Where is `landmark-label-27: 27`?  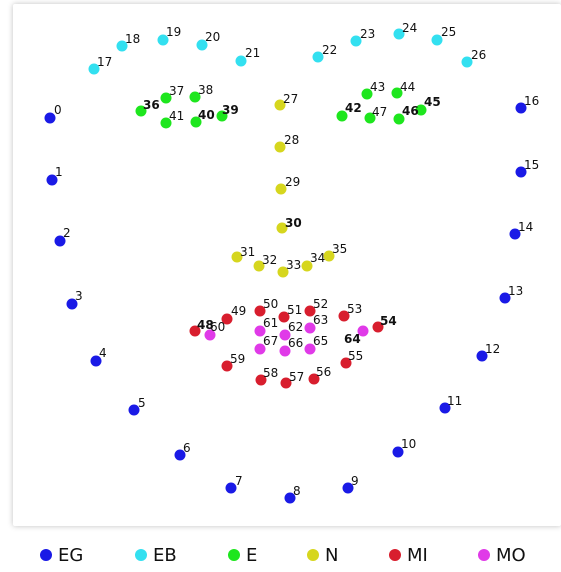
landmark-label-27: 27 is located at coordinates (290, 99).